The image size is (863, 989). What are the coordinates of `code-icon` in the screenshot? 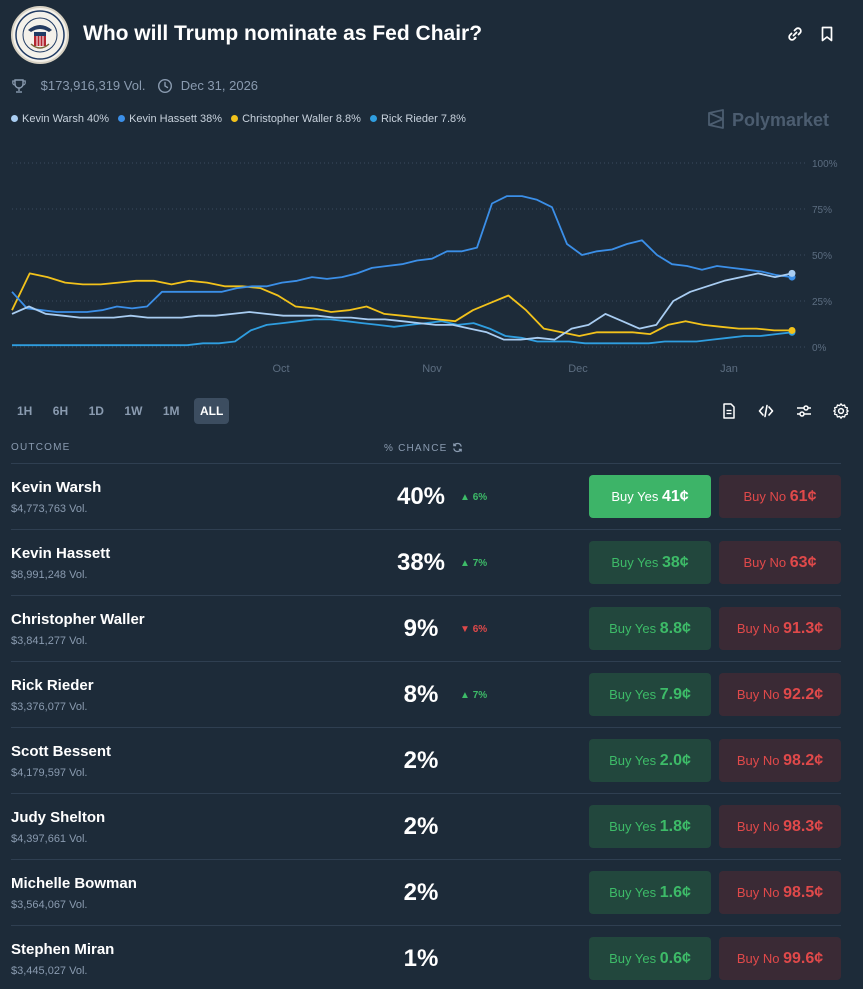 It's located at (766, 411).